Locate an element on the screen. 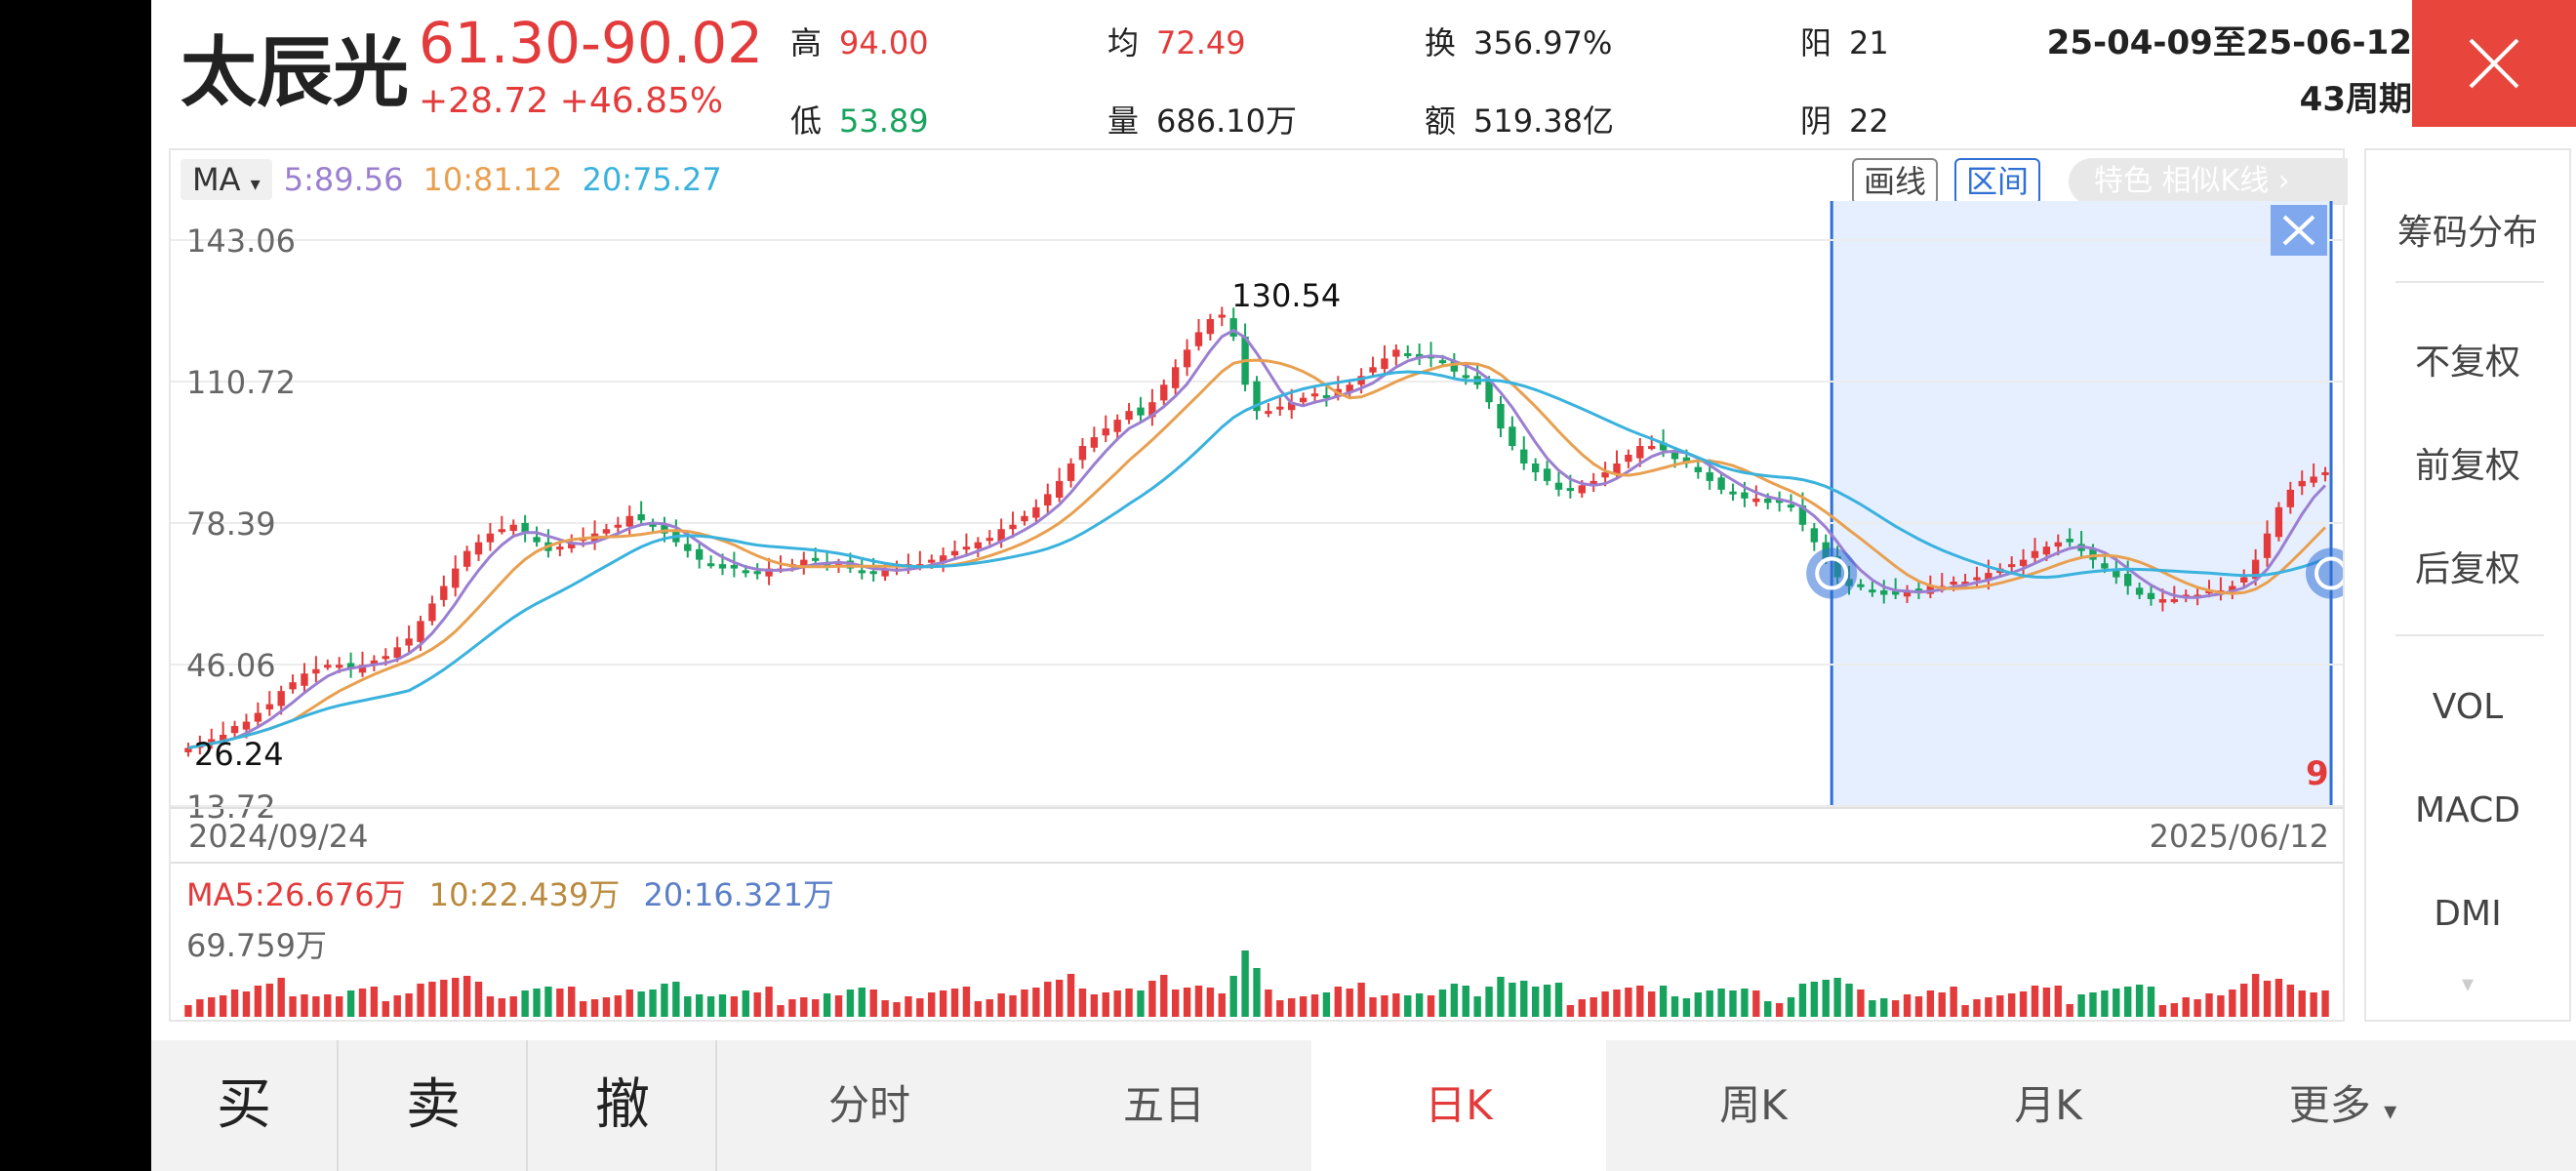  chip-distribution-button: 筹码分布 is located at coordinates (2467, 233).